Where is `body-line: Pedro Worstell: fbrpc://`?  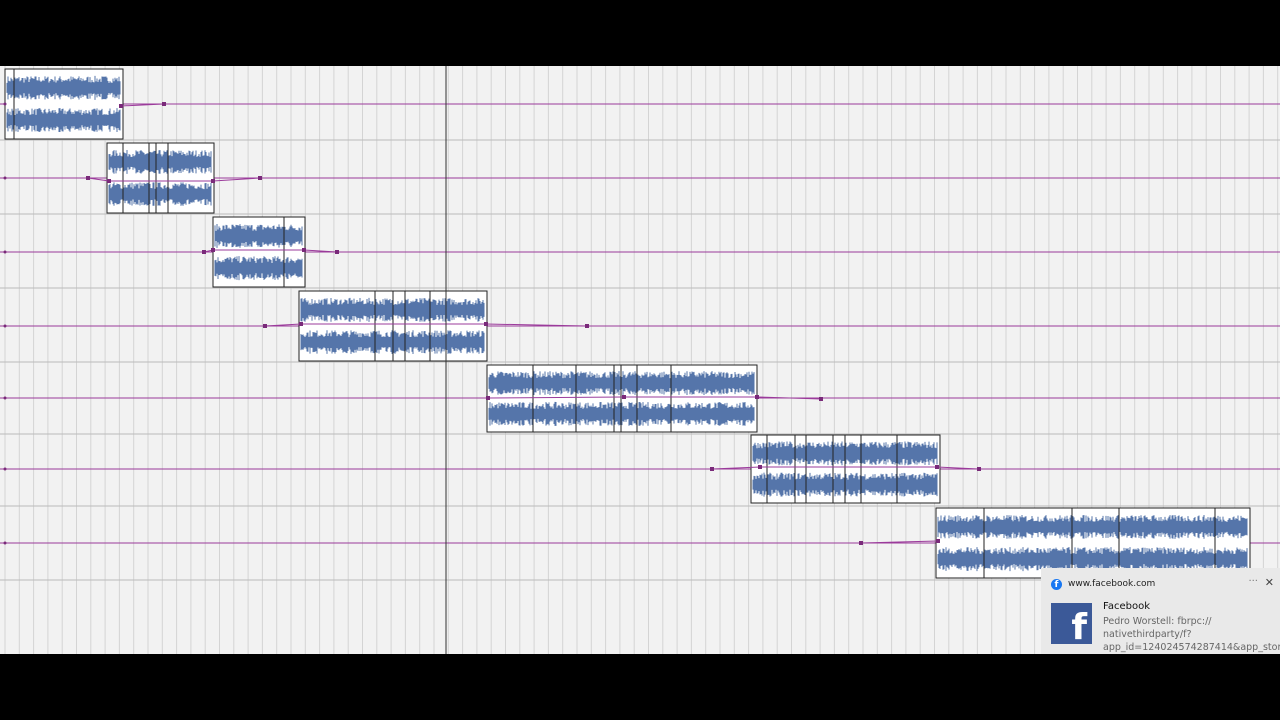
body-line: Pedro Worstell: fbrpc:// is located at coordinates (1157, 621).